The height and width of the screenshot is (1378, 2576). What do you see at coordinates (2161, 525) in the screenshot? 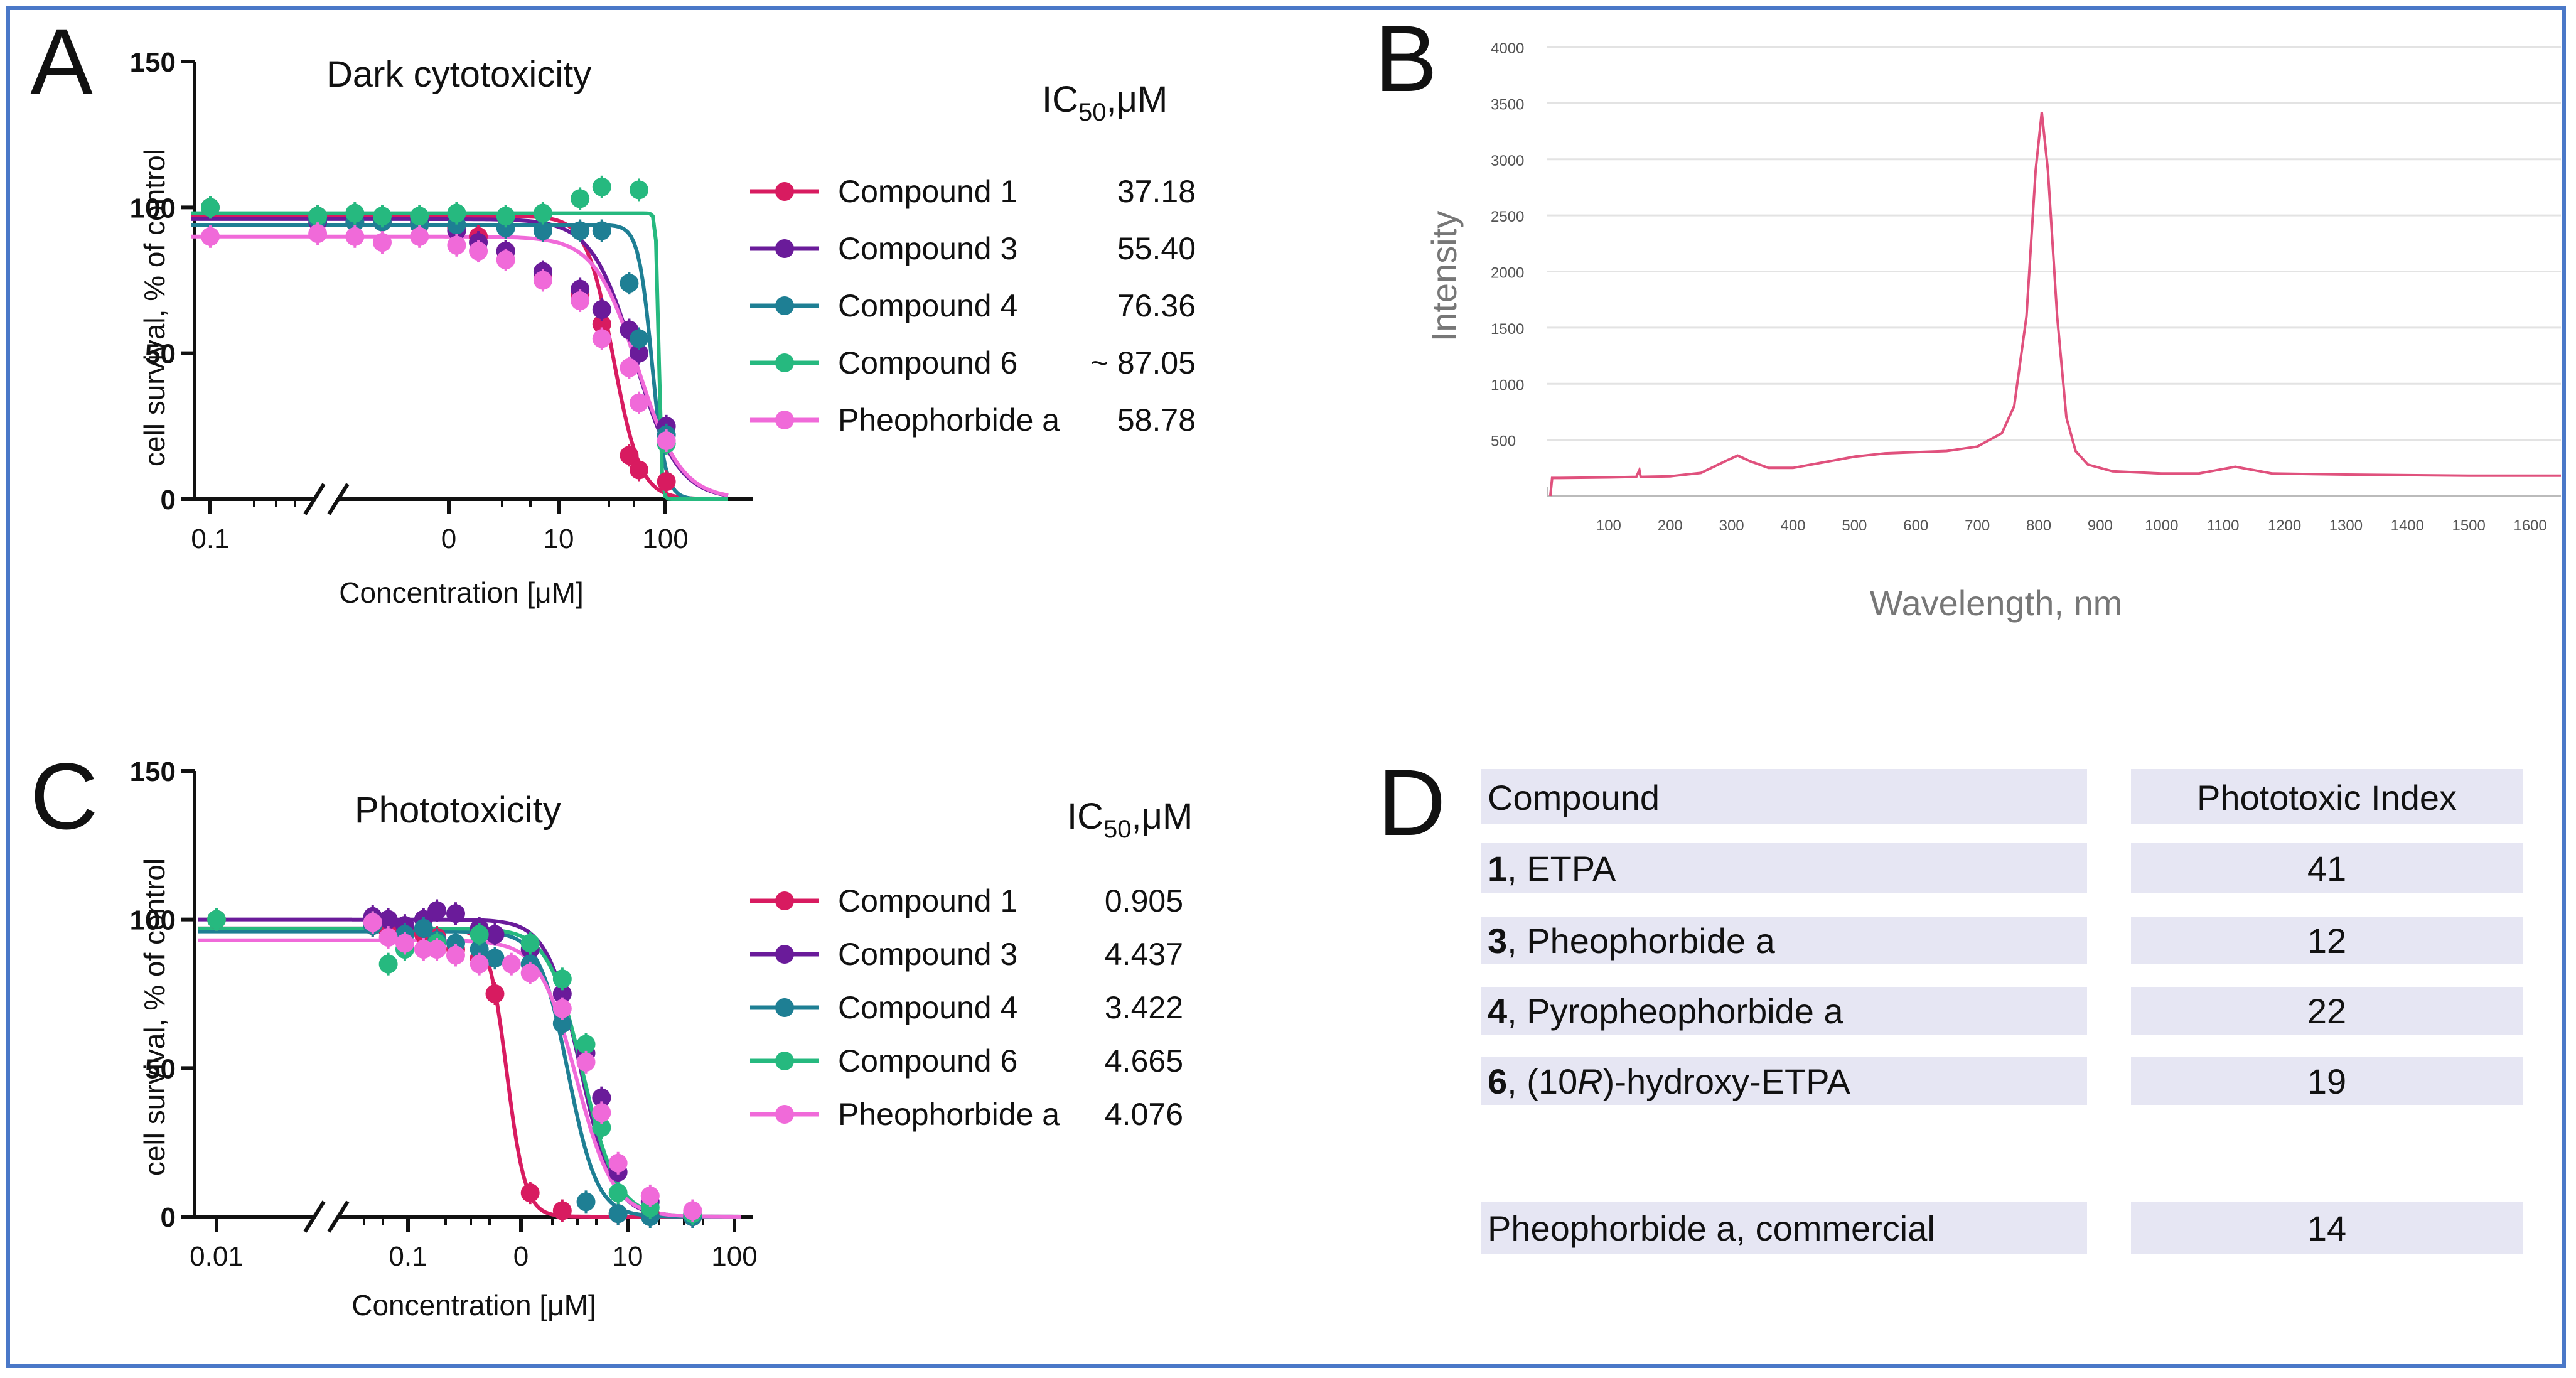
I see `x-tick-label: 1000` at bounding box center [2161, 525].